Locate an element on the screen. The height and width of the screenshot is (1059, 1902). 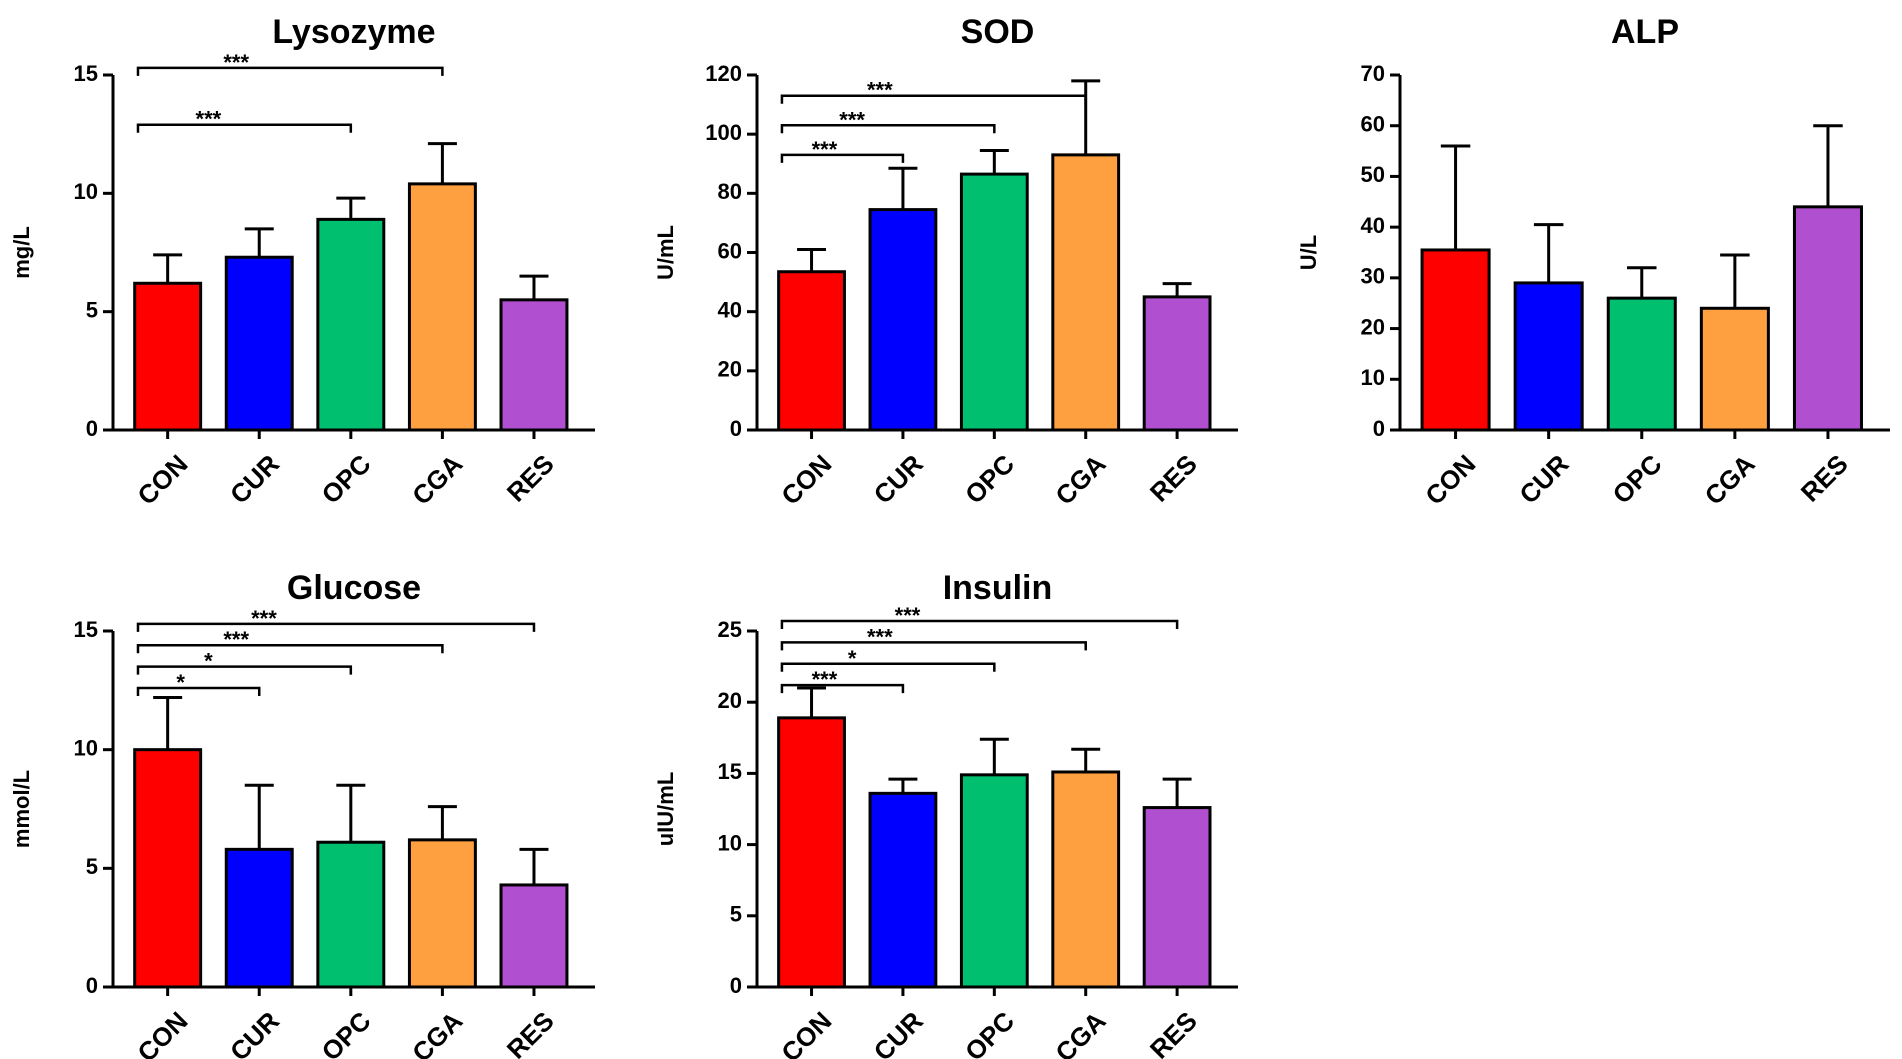
y-axis-label: uIU/mL is located at coordinates (665, 809).